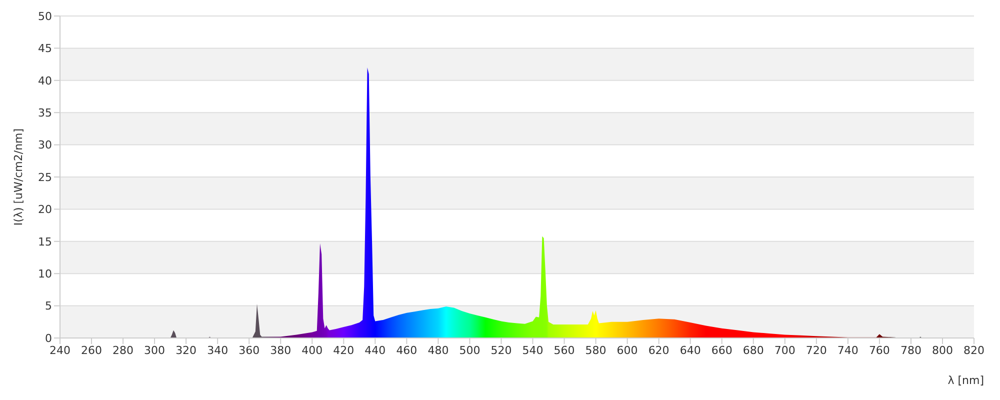 The width and height of the screenshot is (1000, 400). Describe the element at coordinates (91, 350) in the screenshot. I see `x-tick-label: 260` at that location.